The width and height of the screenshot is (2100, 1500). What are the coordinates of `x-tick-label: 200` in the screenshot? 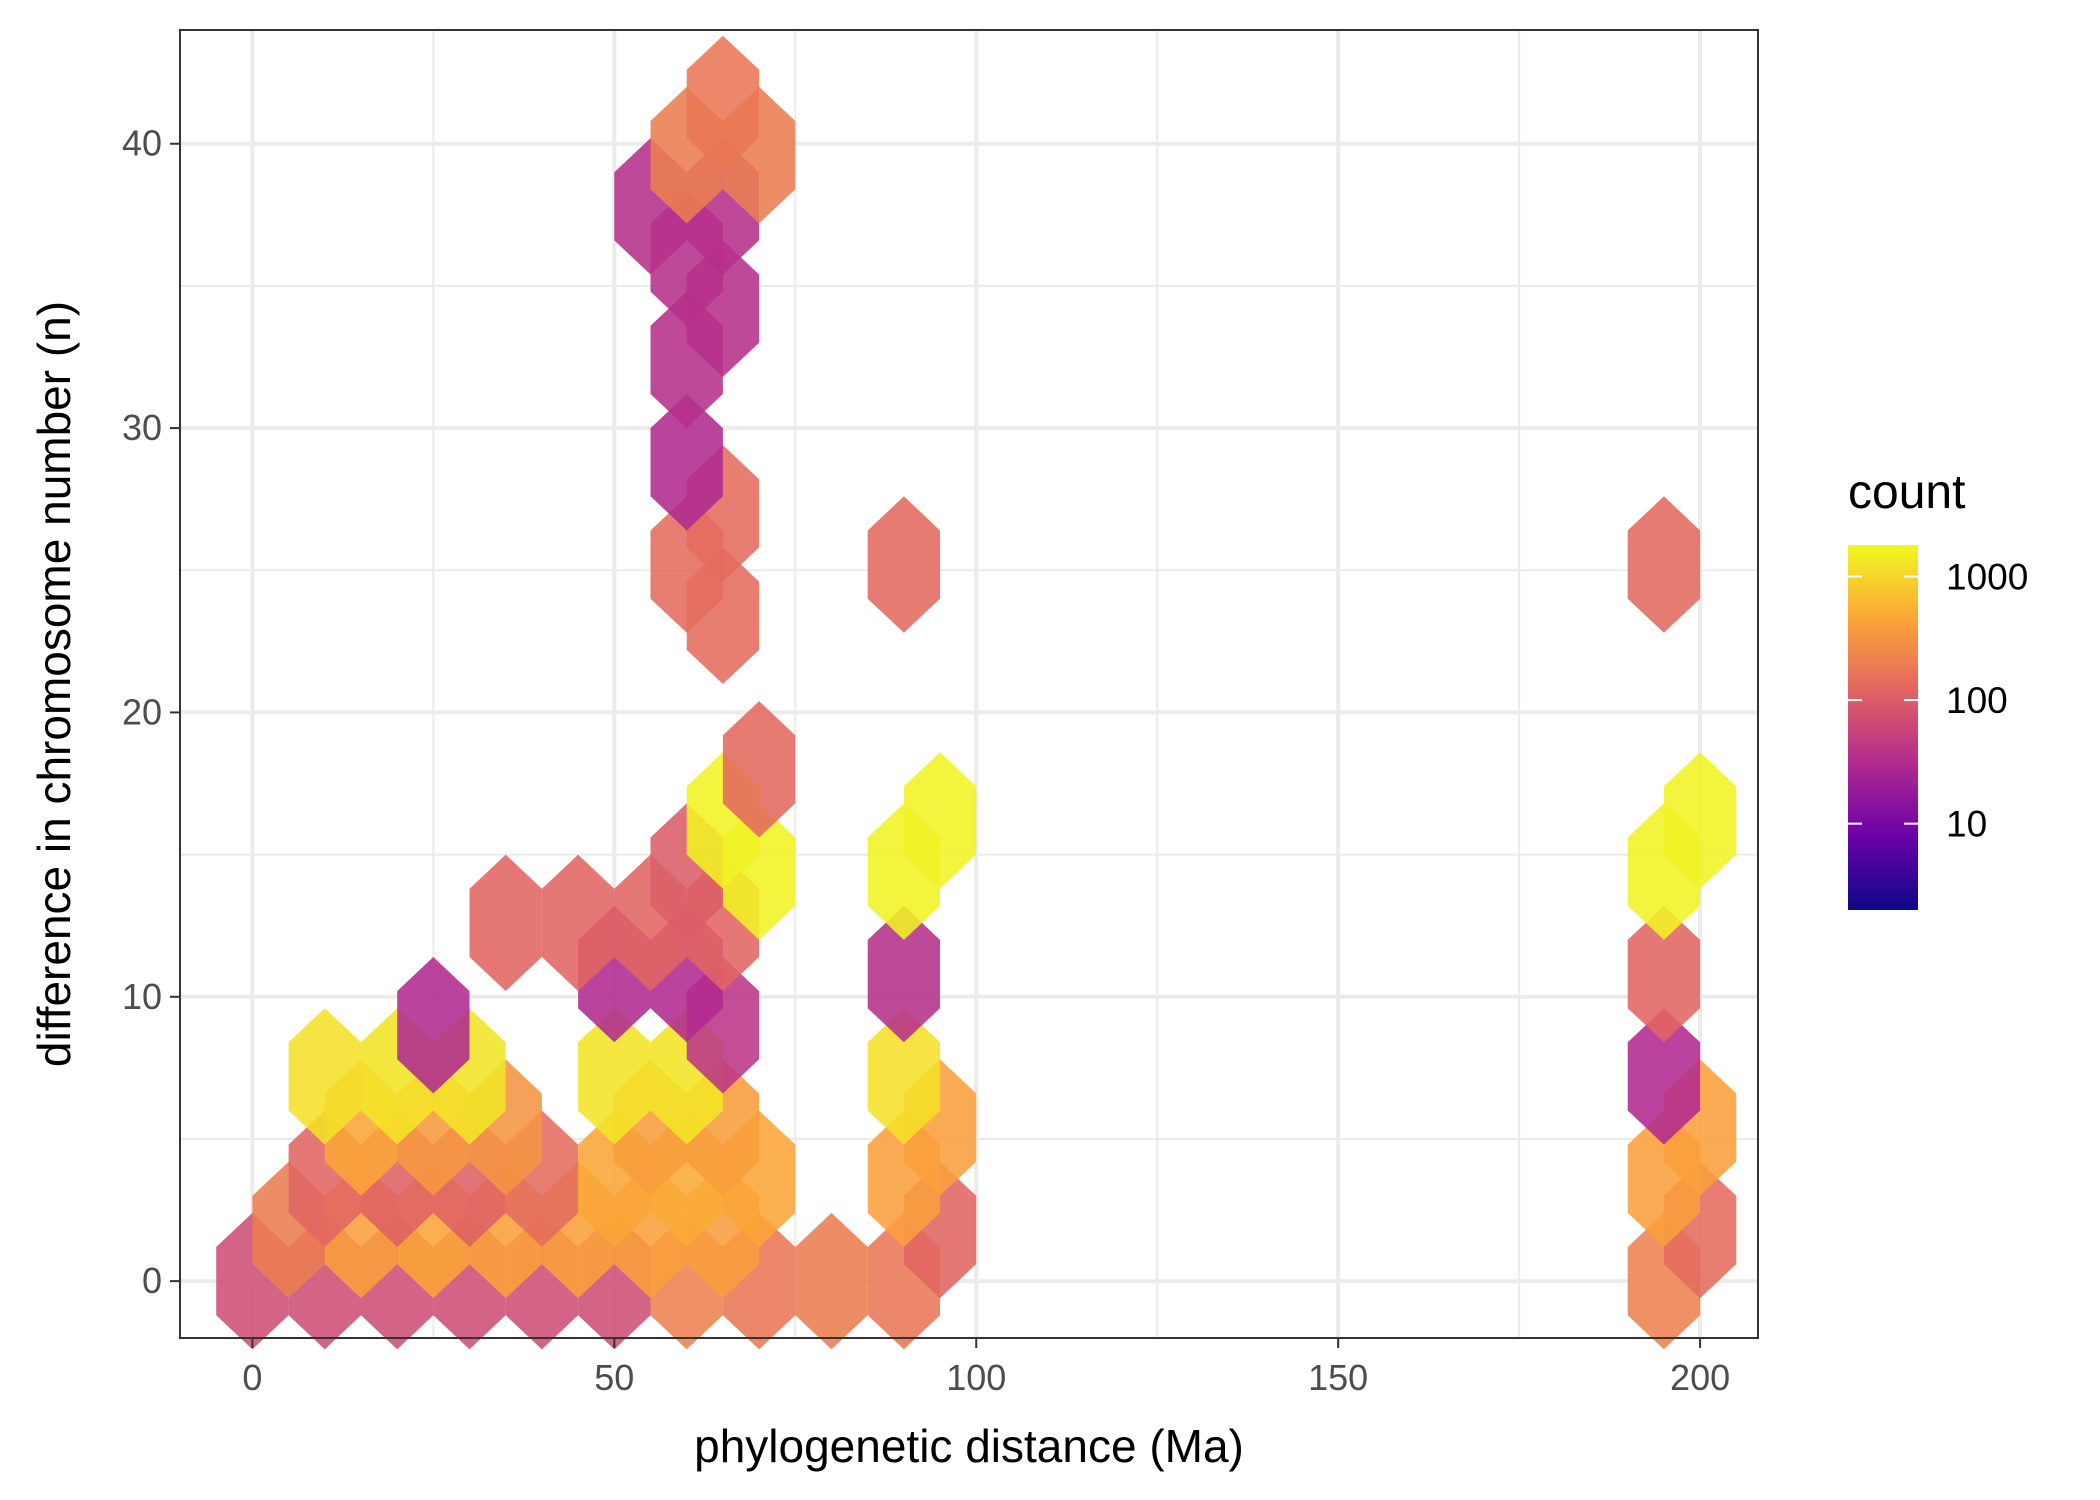 It's located at (1700, 1377).